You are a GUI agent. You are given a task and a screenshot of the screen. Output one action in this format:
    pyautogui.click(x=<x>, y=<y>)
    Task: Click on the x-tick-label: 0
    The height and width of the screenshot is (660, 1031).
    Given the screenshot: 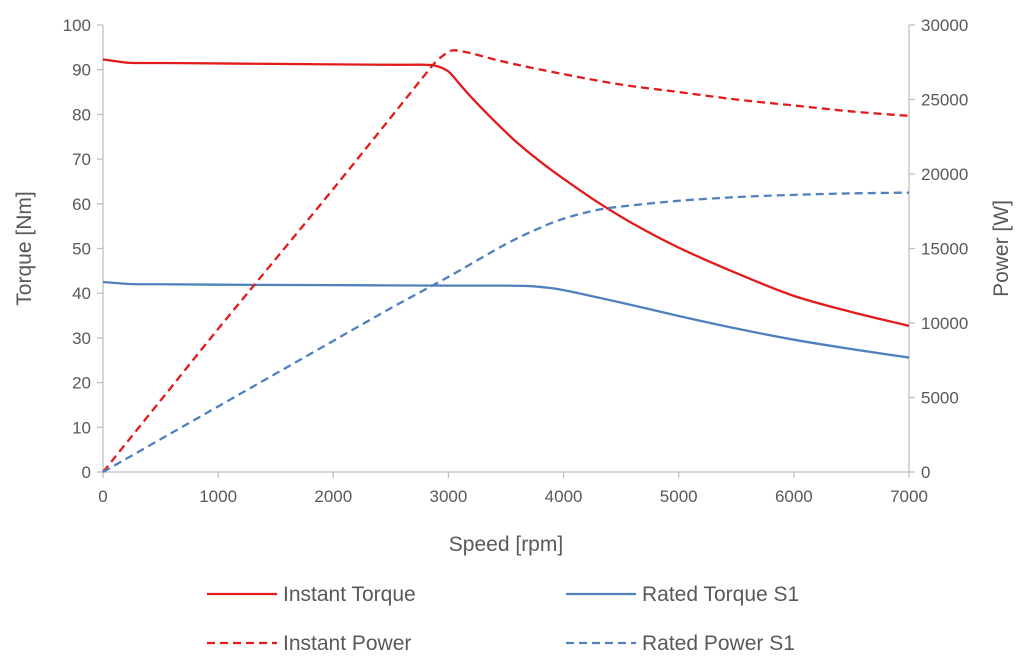 What is the action you would take?
    pyautogui.click(x=102, y=496)
    